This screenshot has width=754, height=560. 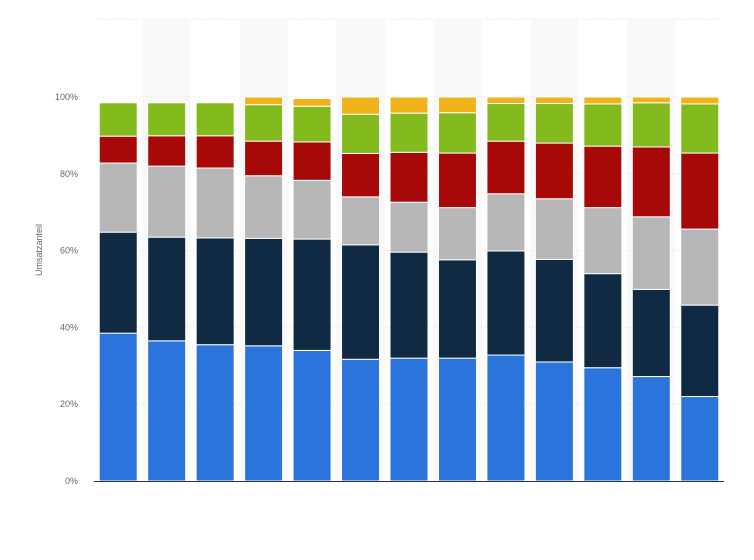 I want to click on y-tick-labels: 0% 20% 40% 60% 80% 100%, so click(x=66, y=289).